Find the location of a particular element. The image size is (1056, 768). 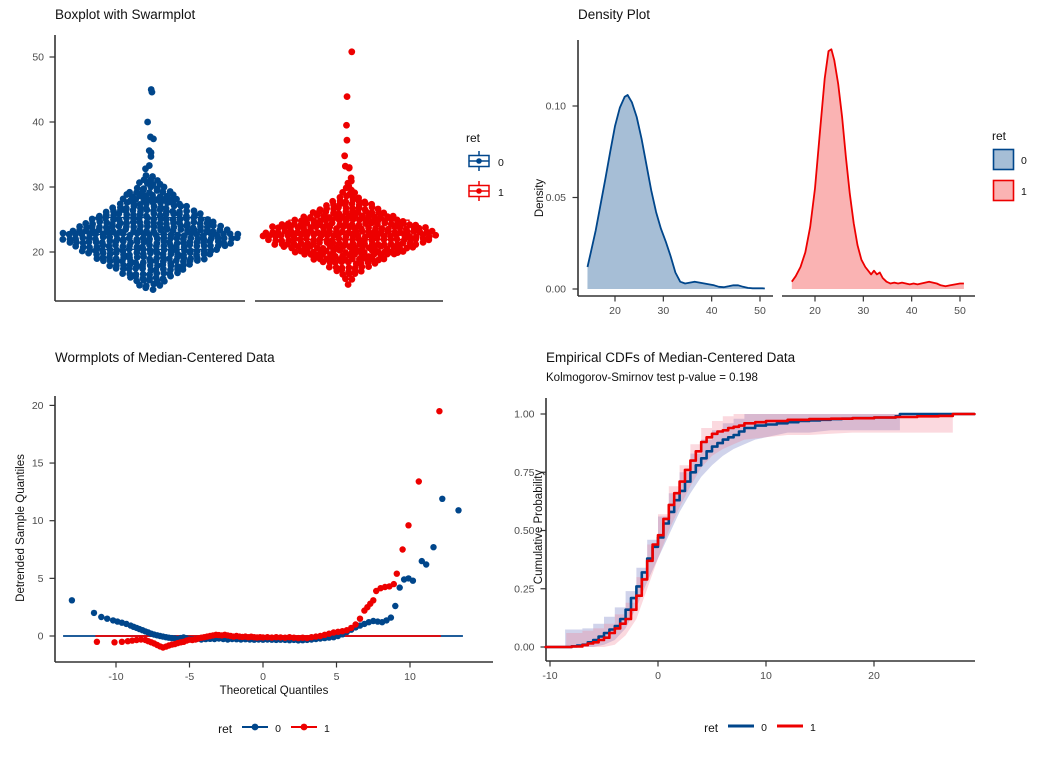

wormplot-y-axis-label: Detrended Sample Quantiles is located at coordinates (21, 528).